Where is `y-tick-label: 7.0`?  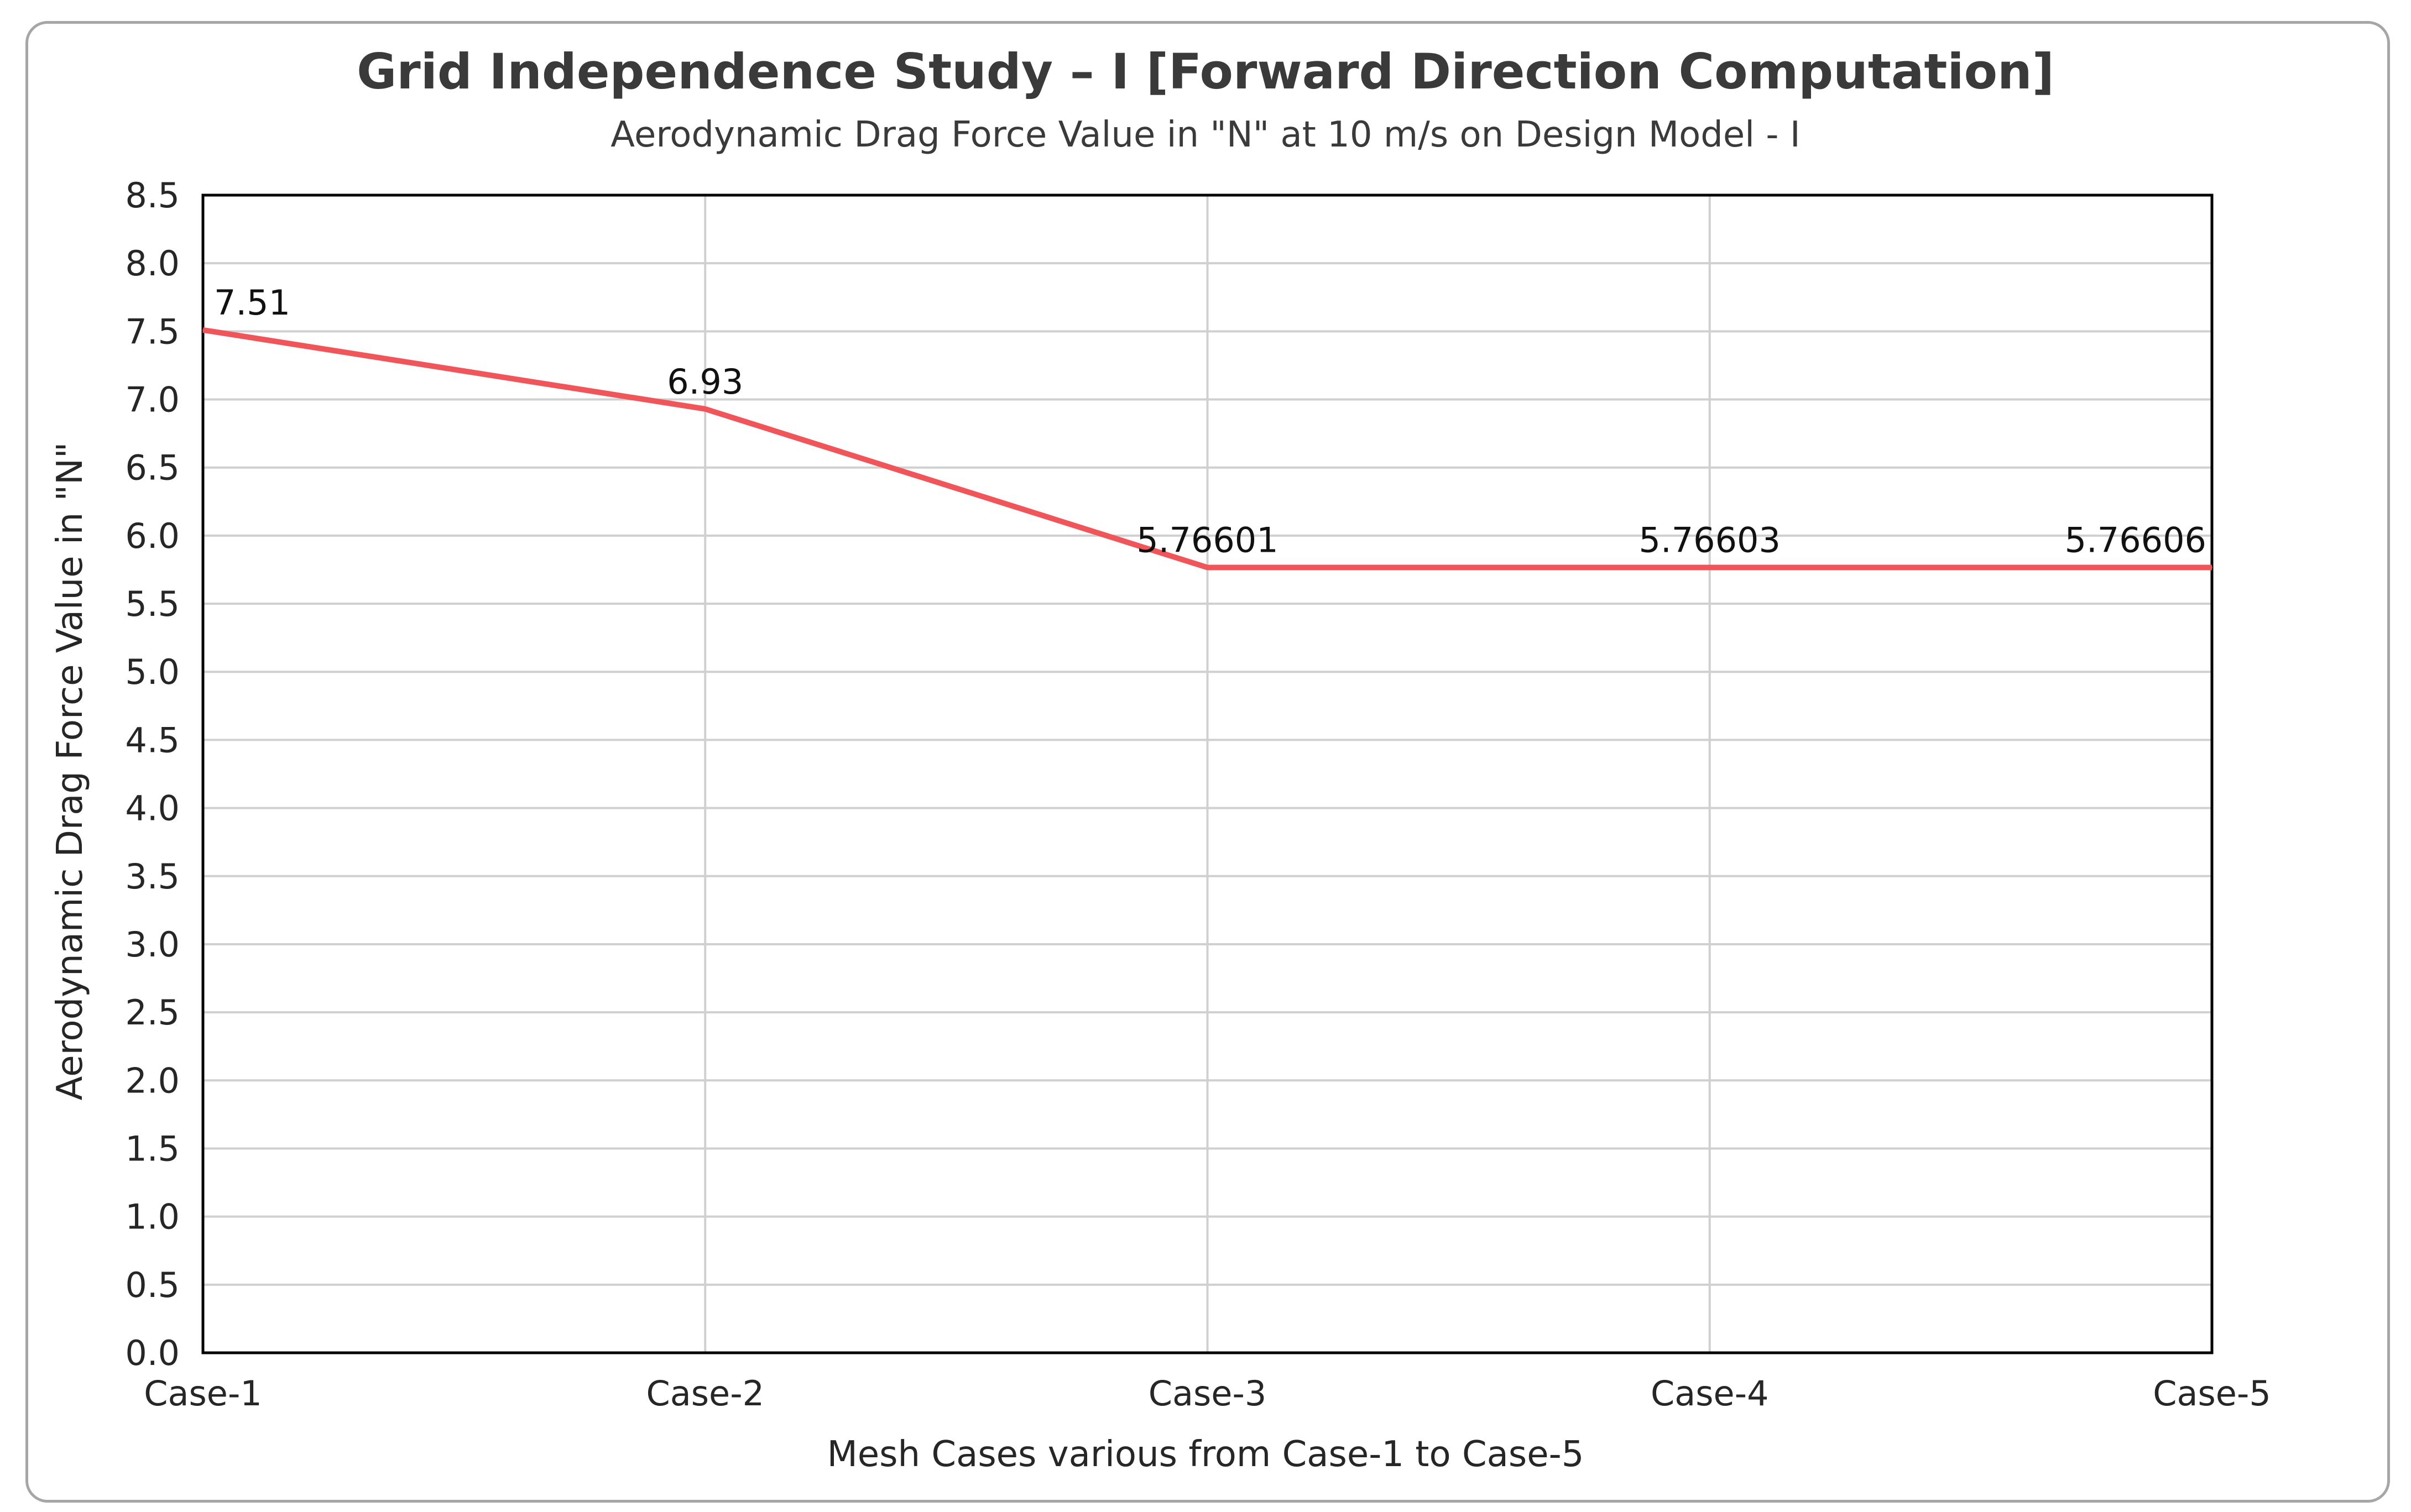
y-tick-label: 7.0 is located at coordinates (152, 400).